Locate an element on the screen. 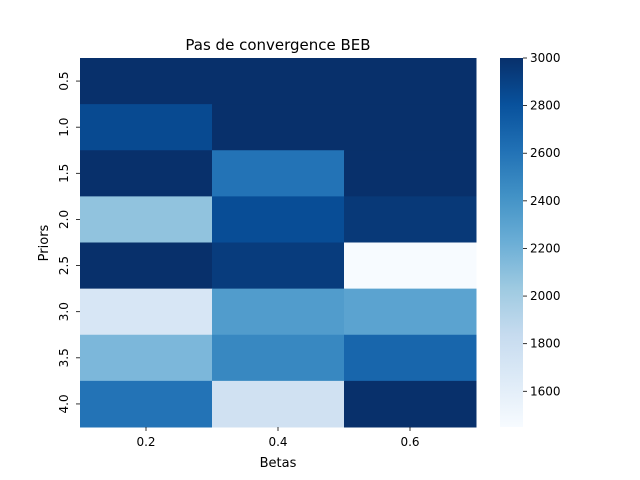 The width and height of the screenshot is (640, 480). y-tick-label: 1.0 is located at coordinates (64, 127).